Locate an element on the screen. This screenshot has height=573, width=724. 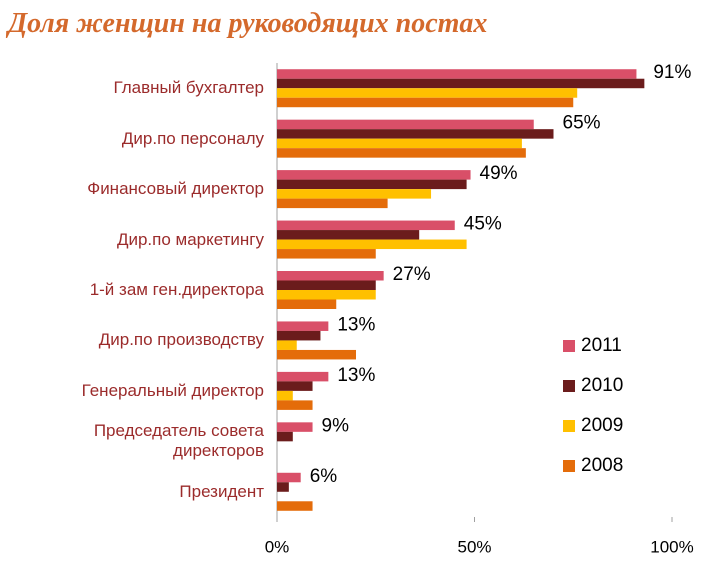
x-tick-label: 100% is located at coordinates (671, 546).